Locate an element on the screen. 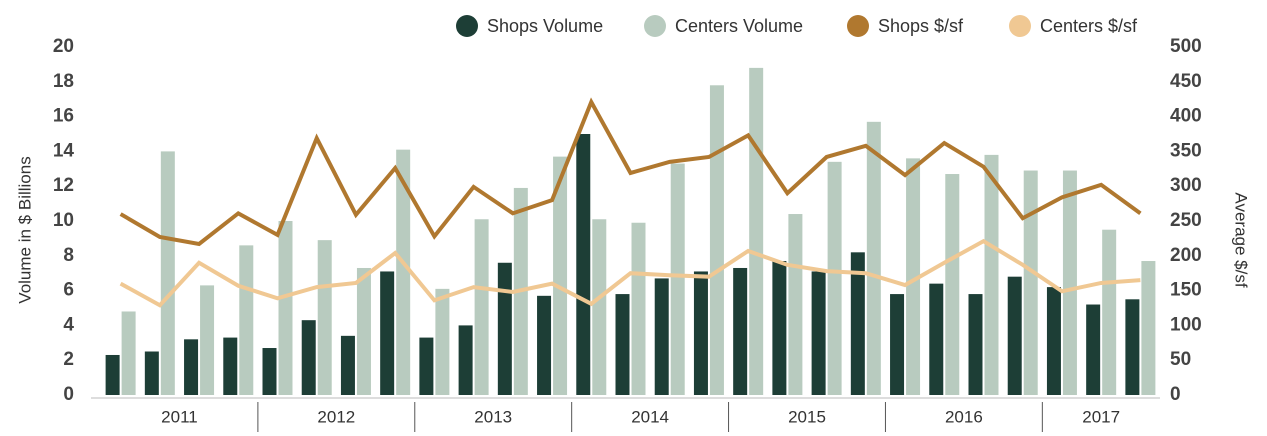 Image resolution: width=1267 pixels, height=436 pixels. y2-tick-label: 300 is located at coordinates (1186, 185).